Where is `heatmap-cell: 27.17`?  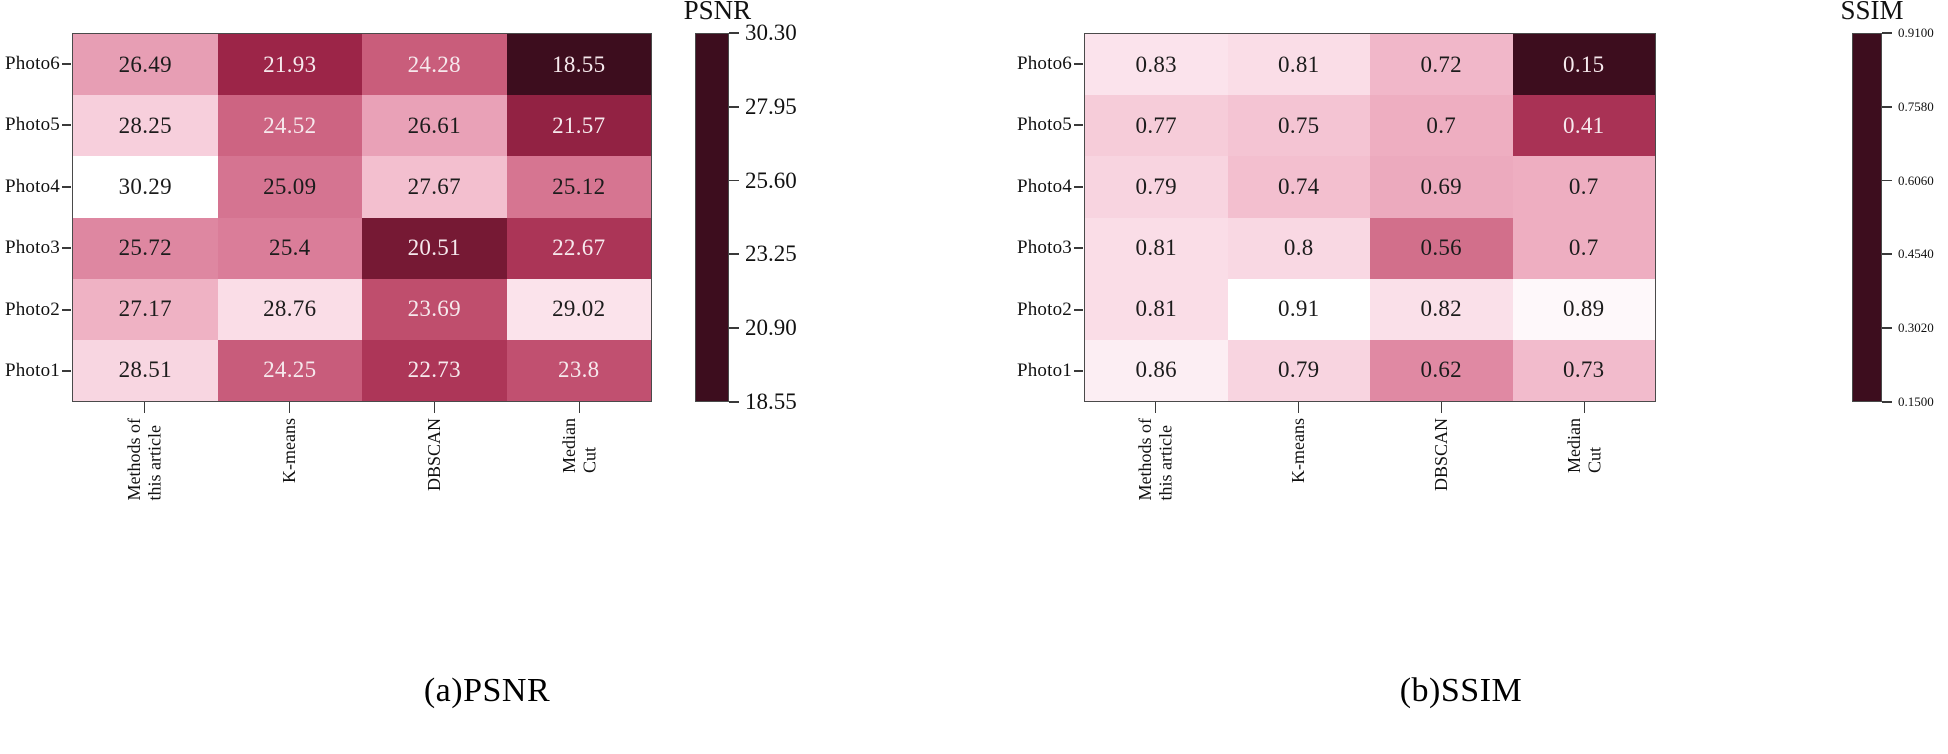
heatmap-cell: 27.17 is located at coordinates (145, 309).